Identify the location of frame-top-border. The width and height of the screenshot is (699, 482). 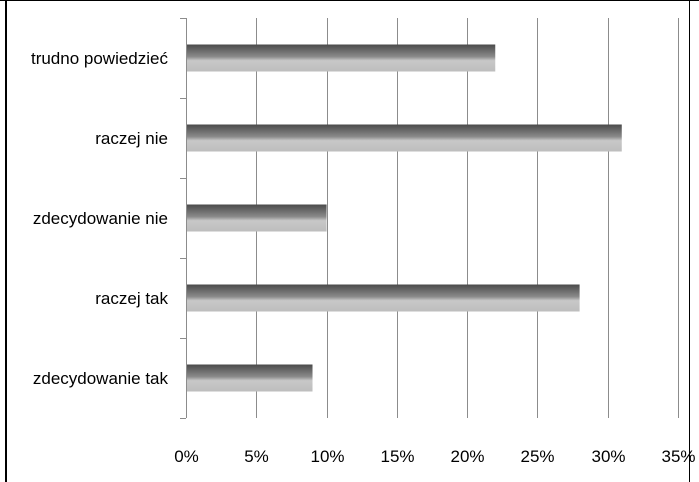
(349, 0).